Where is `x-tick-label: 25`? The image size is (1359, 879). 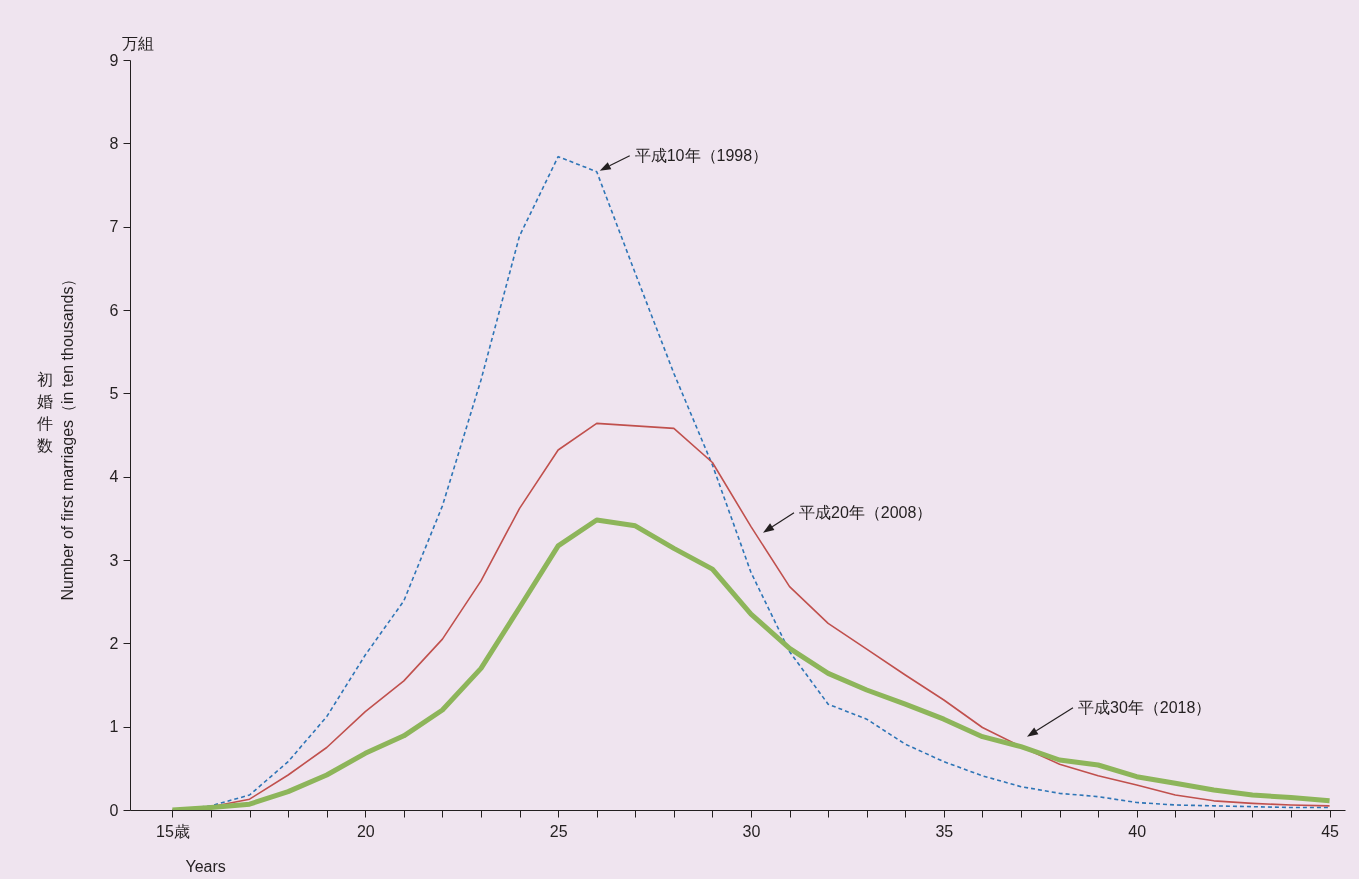 x-tick-label: 25 is located at coordinates (558, 831).